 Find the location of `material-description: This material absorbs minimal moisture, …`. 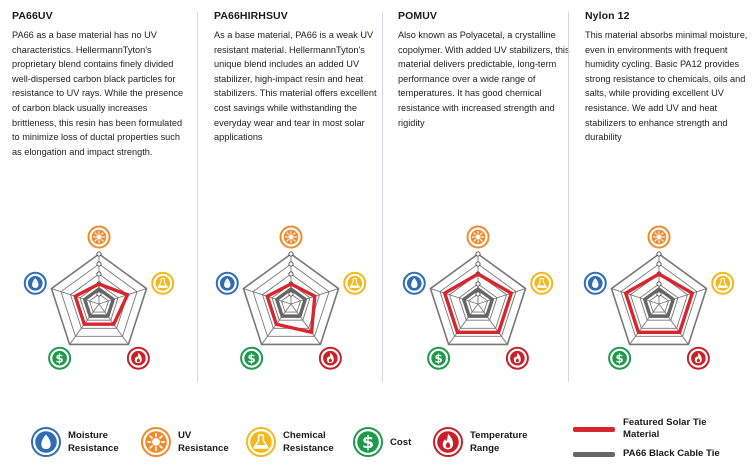

material-description: This material absorbs minimal moisture, … is located at coordinates (666, 86).